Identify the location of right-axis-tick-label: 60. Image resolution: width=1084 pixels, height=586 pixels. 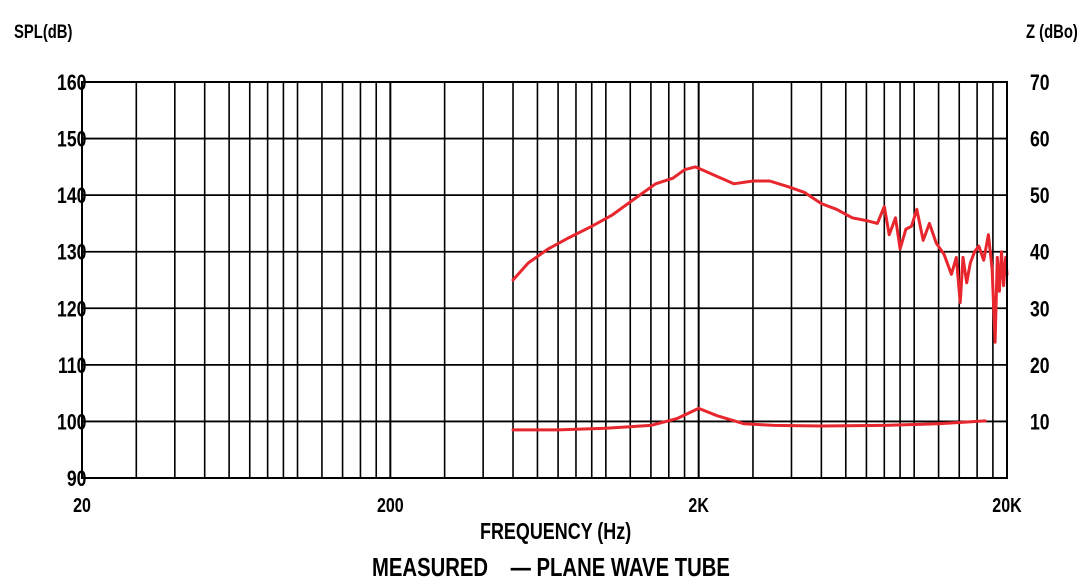
(1040, 140).